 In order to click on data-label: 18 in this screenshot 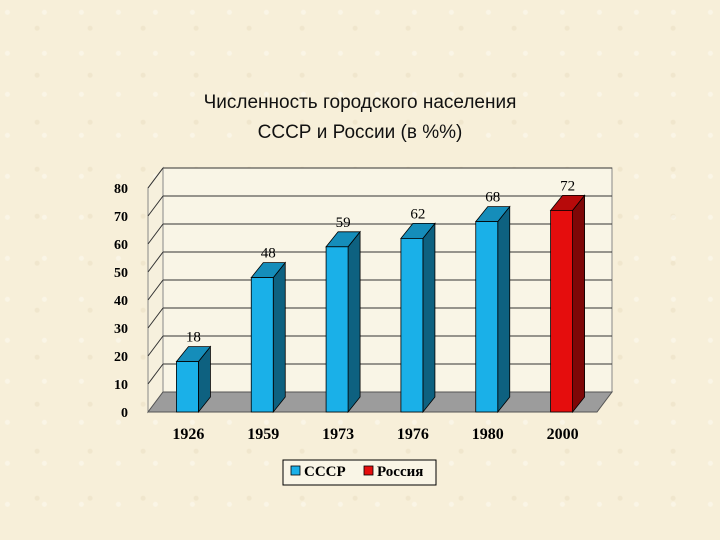, I will do `click(193, 338)`.